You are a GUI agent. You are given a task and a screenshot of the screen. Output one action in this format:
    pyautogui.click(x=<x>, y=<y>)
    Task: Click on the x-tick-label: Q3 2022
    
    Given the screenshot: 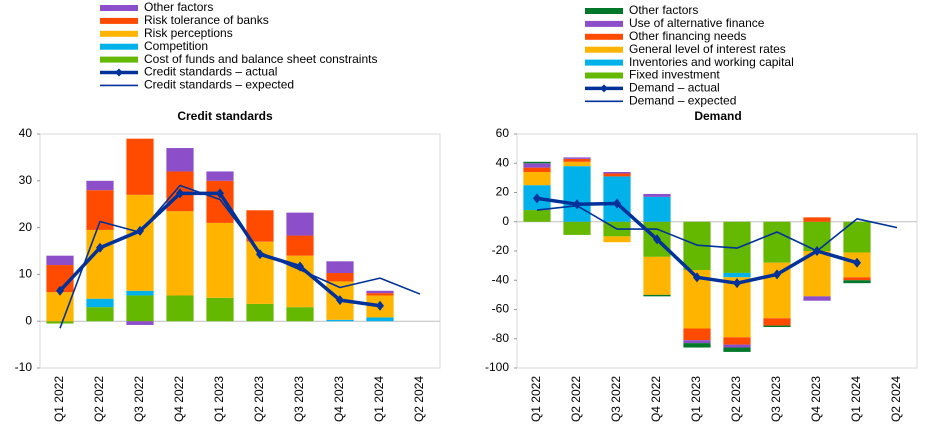 What is the action you would take?
    pyautogui.click(x=616, y=399)
    